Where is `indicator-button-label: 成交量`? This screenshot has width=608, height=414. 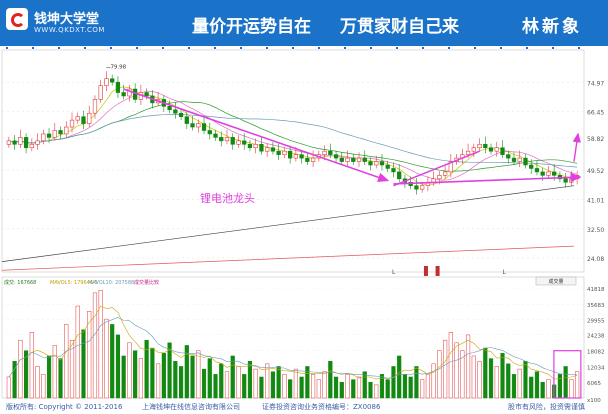
indicator-button-label: 成交量 is located at coordinates (555, 281).